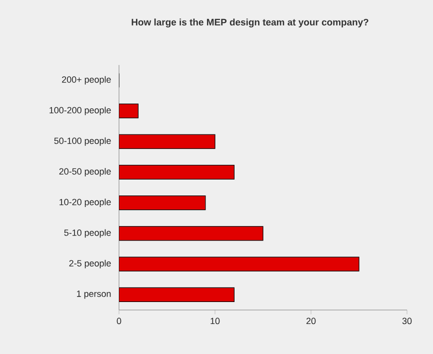 The image size is (433, 354). I want to click on x-tick-label: 10, so click(215, 321).